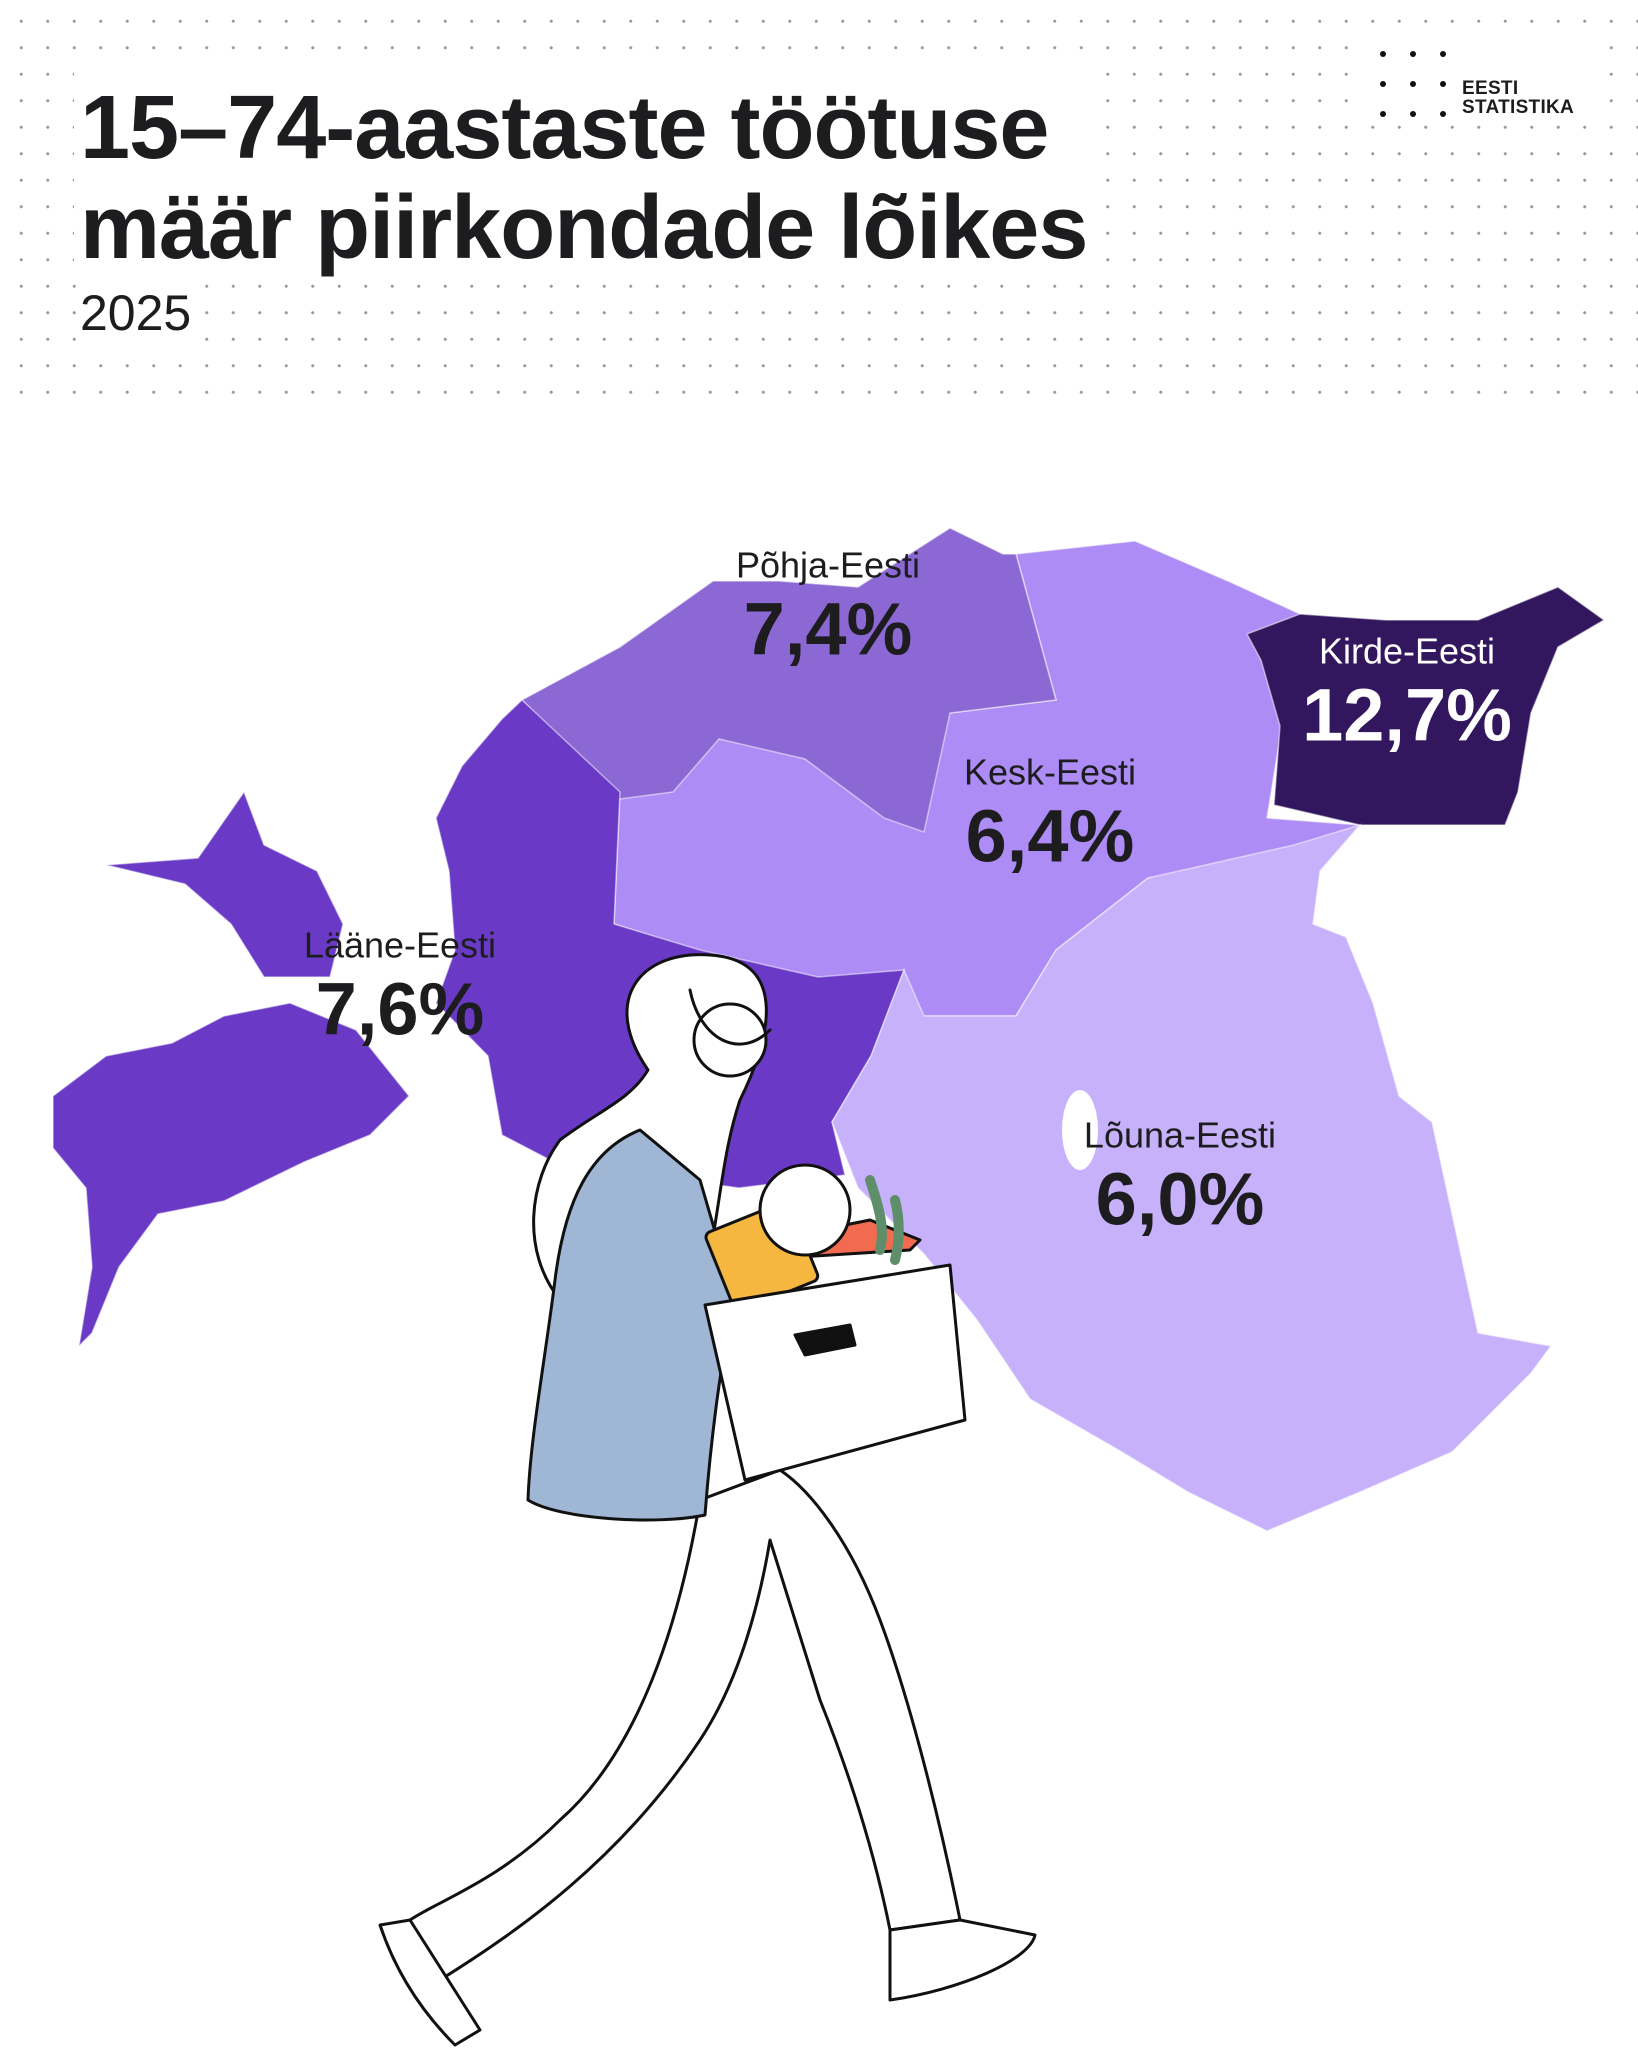 The height and width of the screenshot is (2048, 1638). I want to click on region-name: Lõuna-Eesti, so click(1180, 1135).